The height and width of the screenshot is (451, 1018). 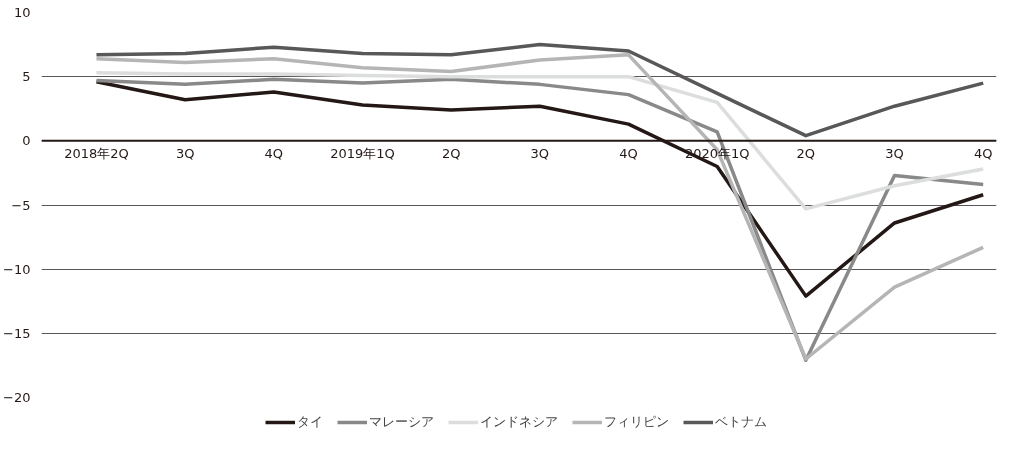 I want to click on y-tick-label: −20, so click(x=17, y=397).